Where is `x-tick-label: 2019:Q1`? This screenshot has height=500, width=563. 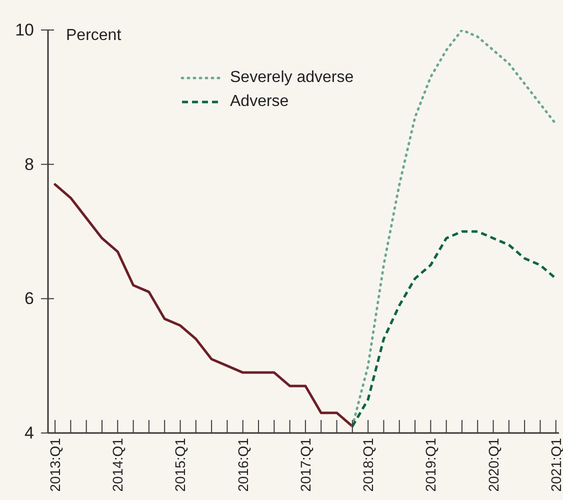 x-tick-label: 2019:Q1 is located at coordinates (430, 465).